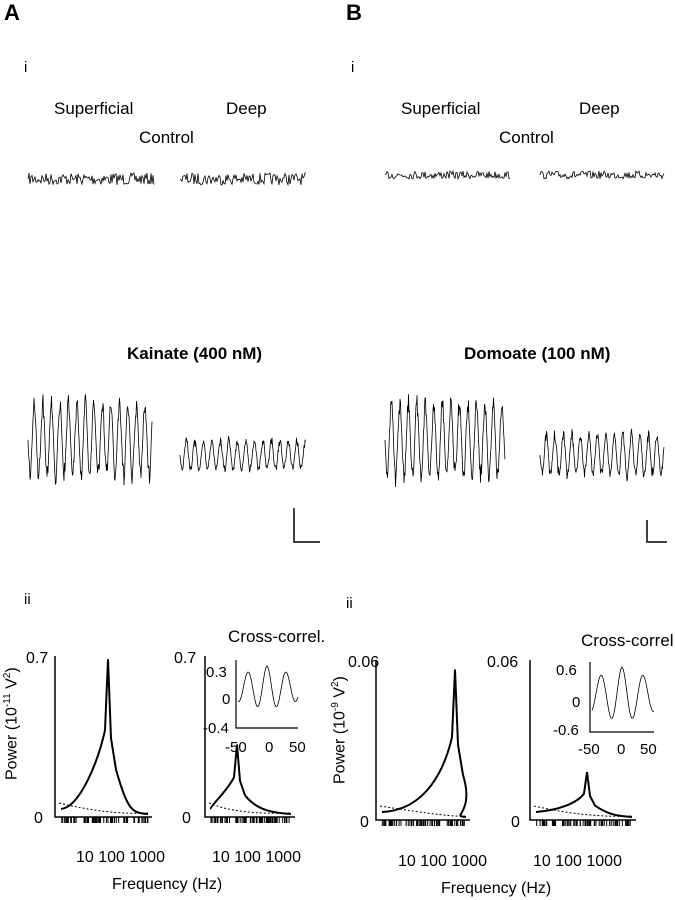  I want to click on spectrum-a-deep-axes, so click(249, 737).